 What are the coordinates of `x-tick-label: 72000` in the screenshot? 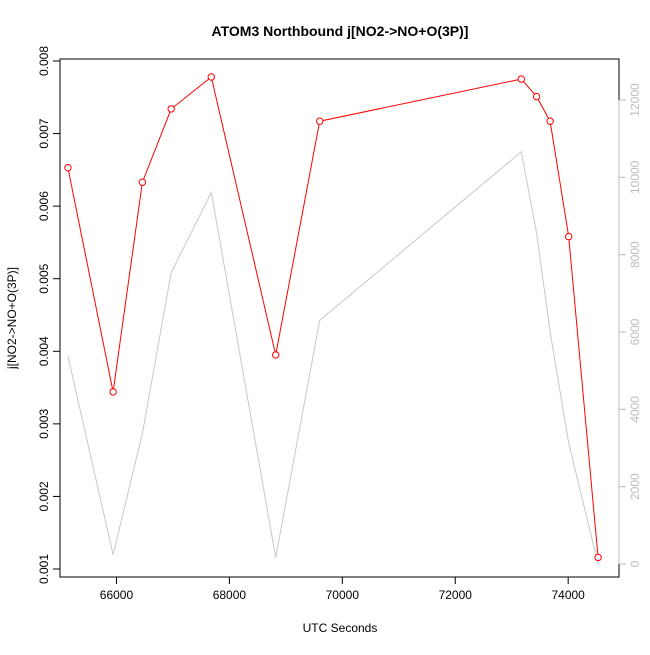 It's located at (456, 595).